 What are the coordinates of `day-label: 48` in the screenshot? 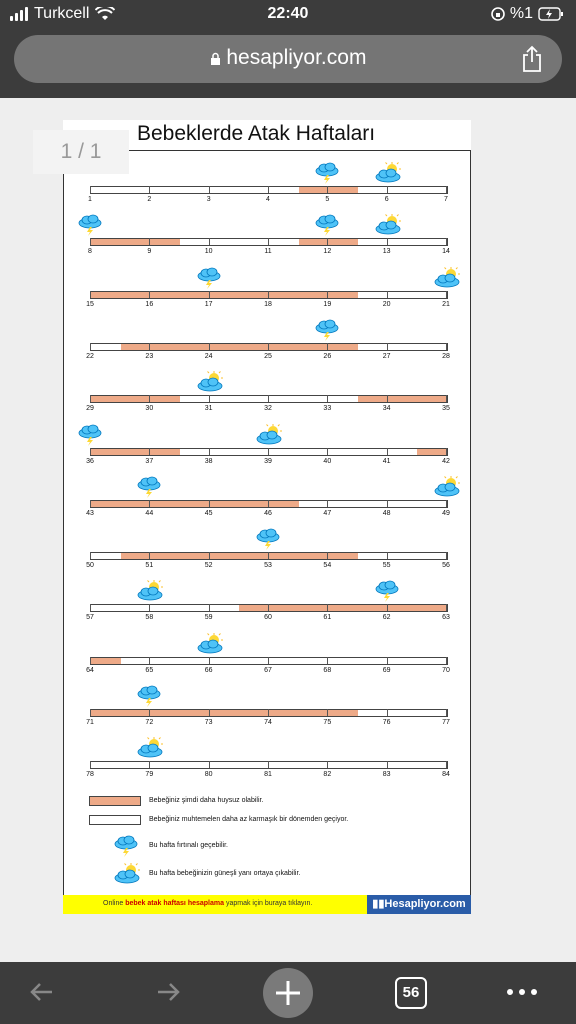 It's located at (386, 513).